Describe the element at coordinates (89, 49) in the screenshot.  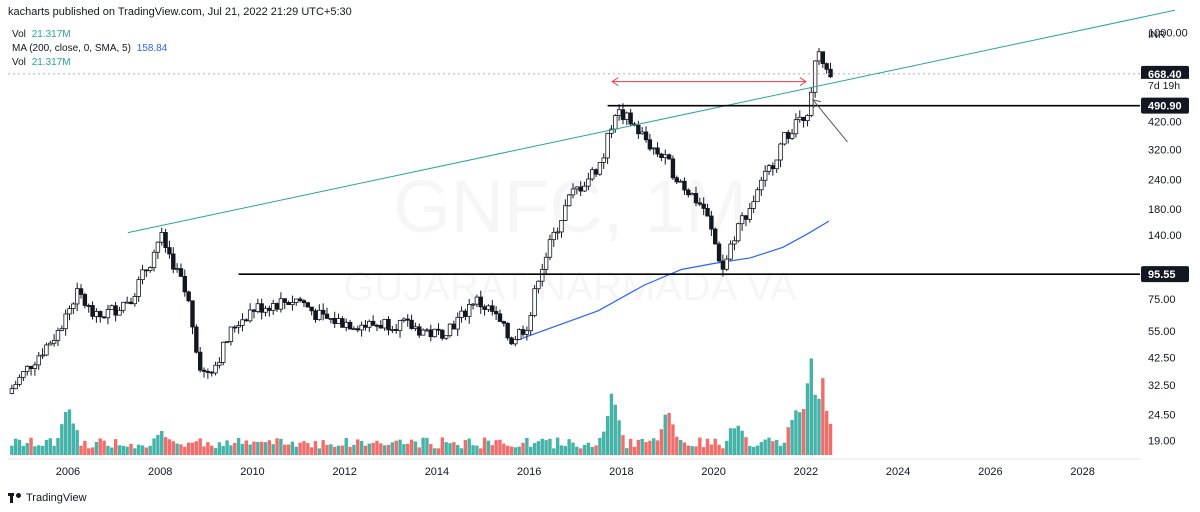
I see `legend-row-ma: MA (200, close, 0, SMA, 5) 158.84` at that location.